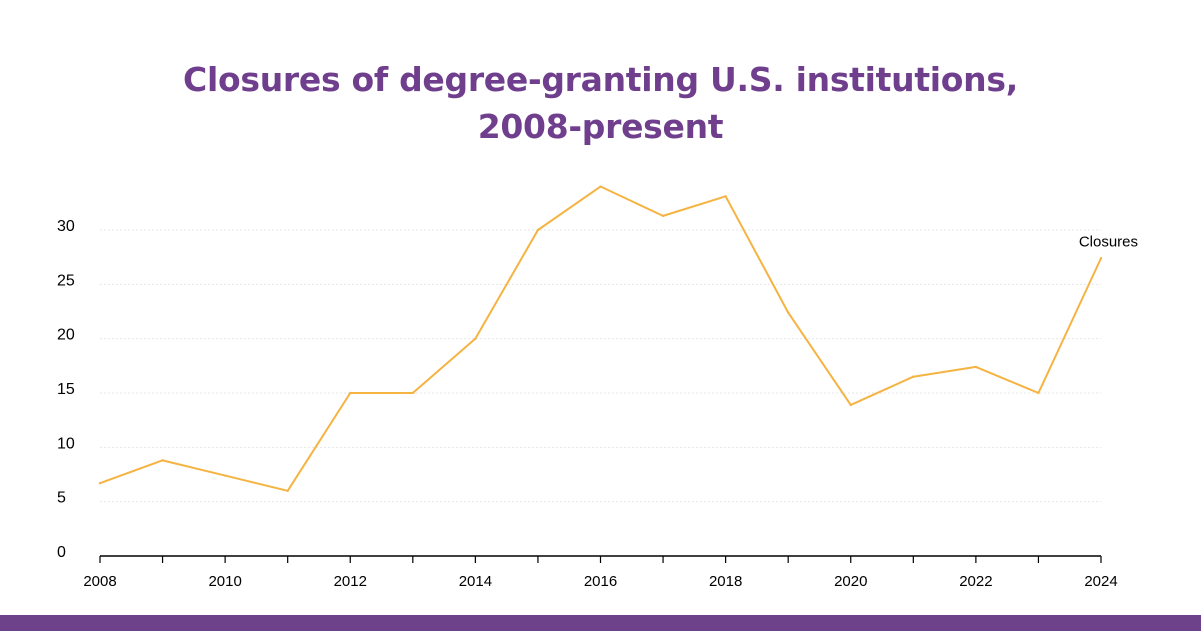  Describe the element at coordinates (66, 443) in the screenshot. I see `y-tick-label: 10` at that location.